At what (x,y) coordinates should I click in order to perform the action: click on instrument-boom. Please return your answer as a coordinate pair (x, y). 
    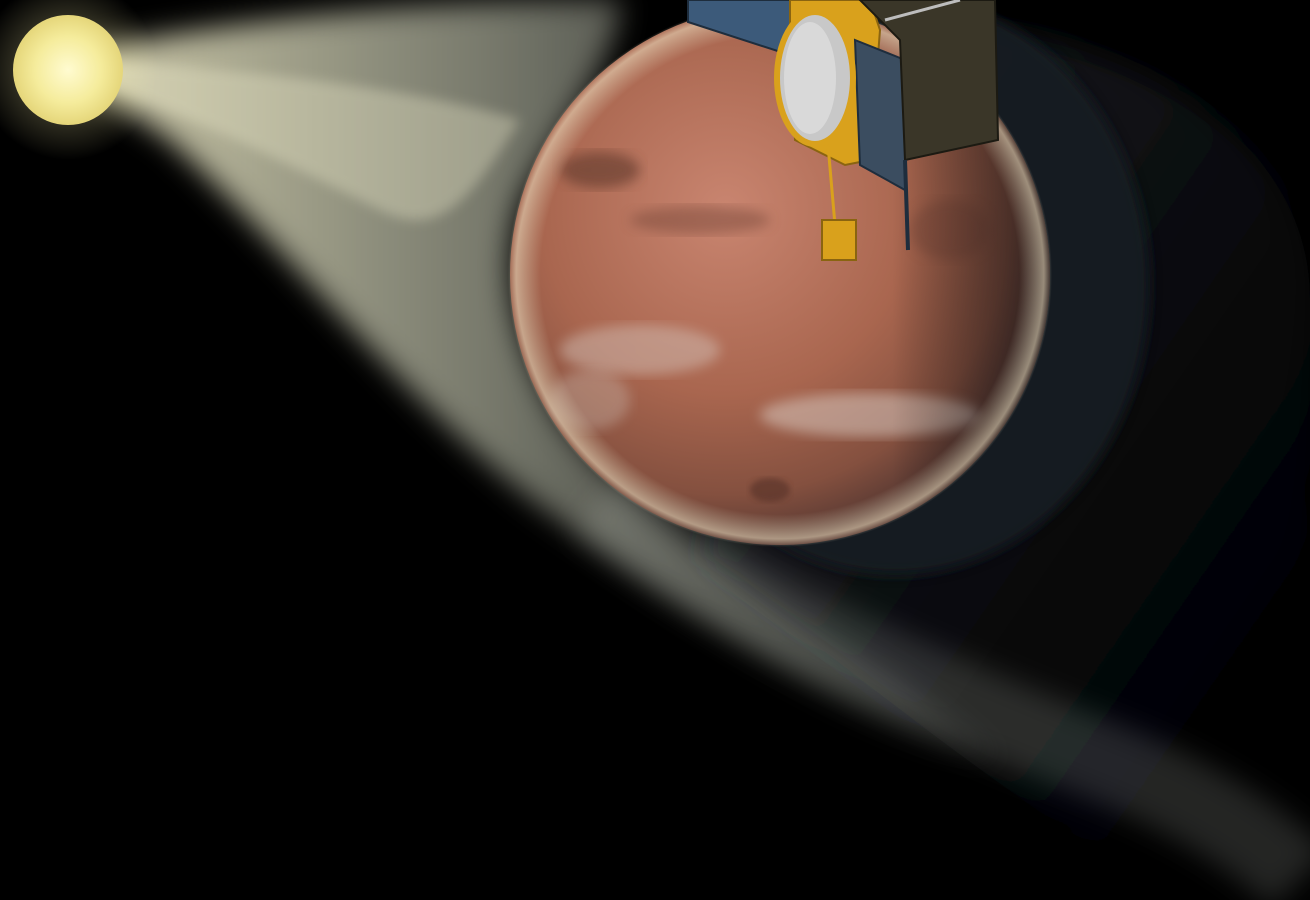
    Looking at the image, I should click on (839, 240).